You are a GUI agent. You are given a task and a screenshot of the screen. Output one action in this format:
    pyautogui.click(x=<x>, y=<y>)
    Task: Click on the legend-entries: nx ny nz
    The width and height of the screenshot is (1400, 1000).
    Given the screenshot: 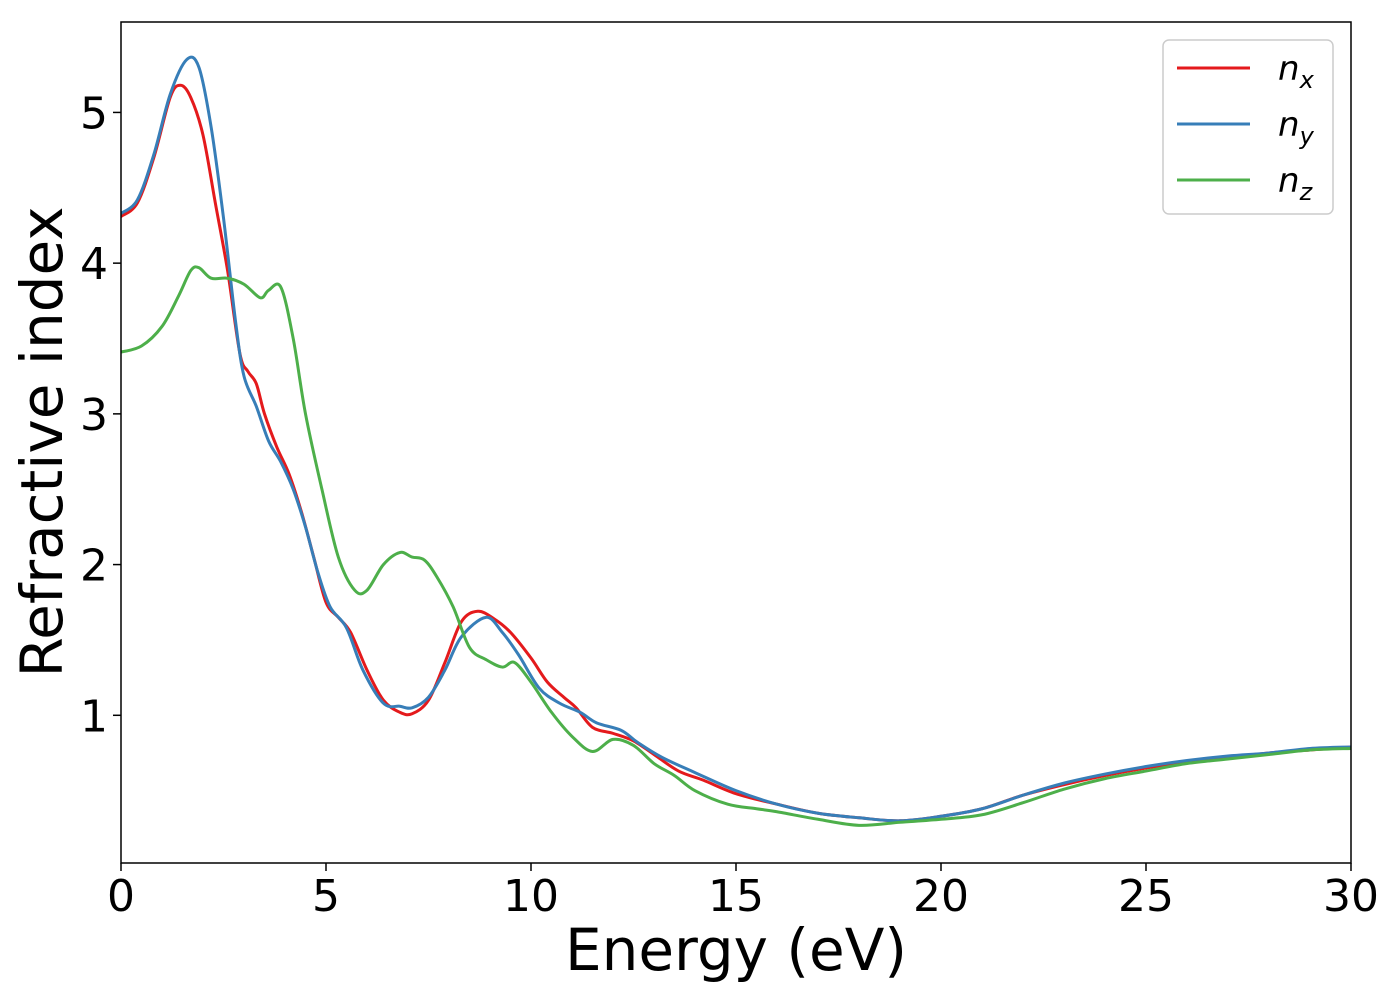 What is the action you would take?
    pyautogui.click(x=1246, y=127)
    